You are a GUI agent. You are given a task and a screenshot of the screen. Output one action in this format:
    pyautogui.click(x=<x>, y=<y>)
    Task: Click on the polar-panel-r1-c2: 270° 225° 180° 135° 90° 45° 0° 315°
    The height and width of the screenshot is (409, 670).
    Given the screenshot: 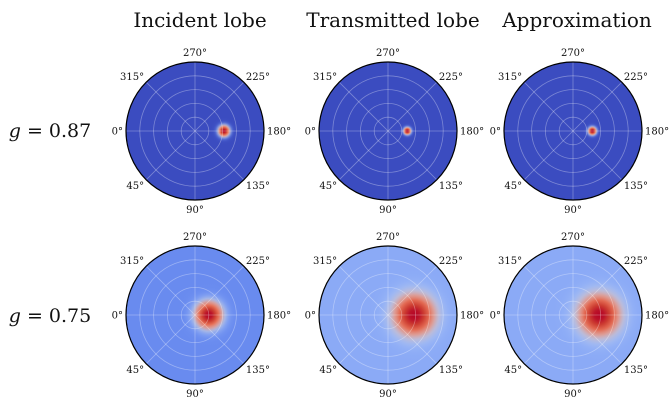 What is the action you would take?
    pyautogui.click(x=394, y=132)
    